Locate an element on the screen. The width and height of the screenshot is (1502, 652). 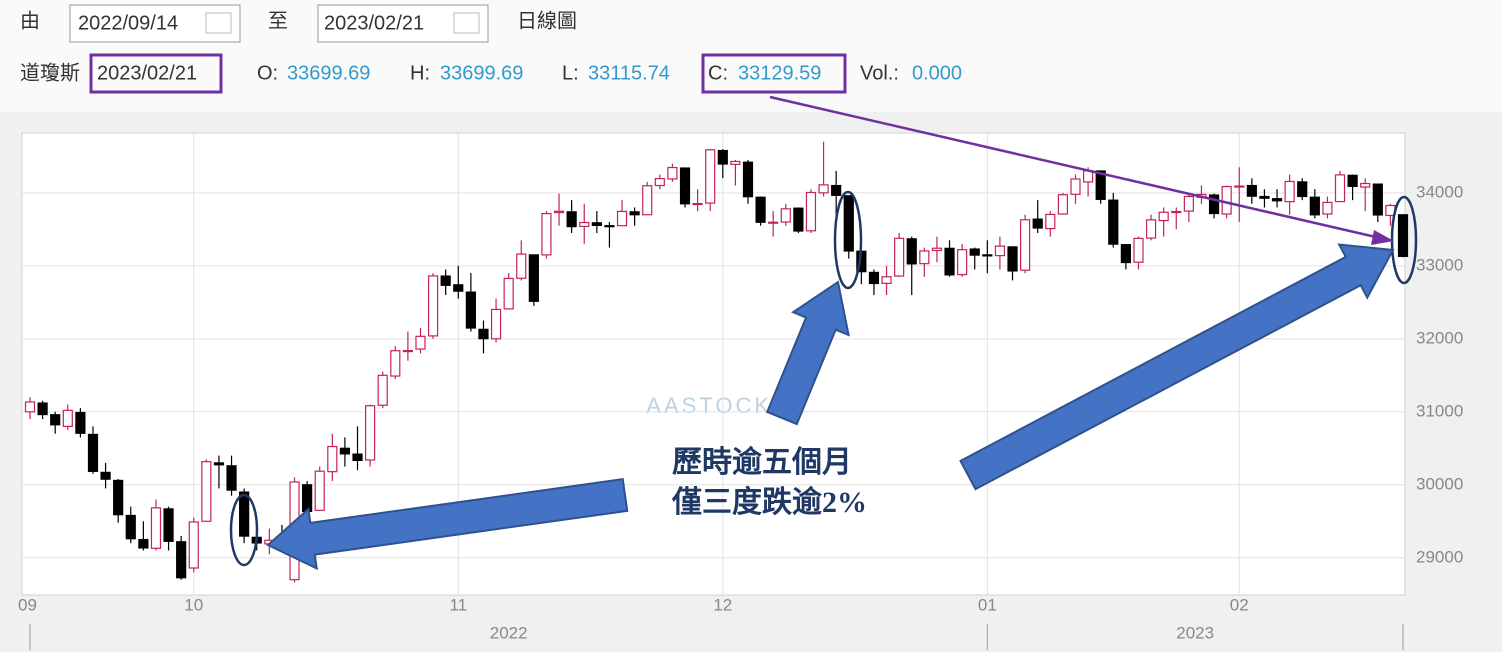
x-tick-label: 10 is located at coordinates (193, 604).